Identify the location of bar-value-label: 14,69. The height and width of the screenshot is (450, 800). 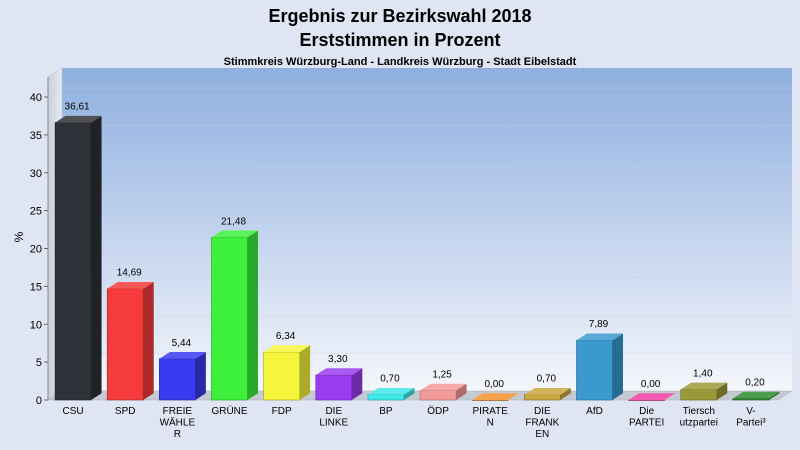
(129, 273).